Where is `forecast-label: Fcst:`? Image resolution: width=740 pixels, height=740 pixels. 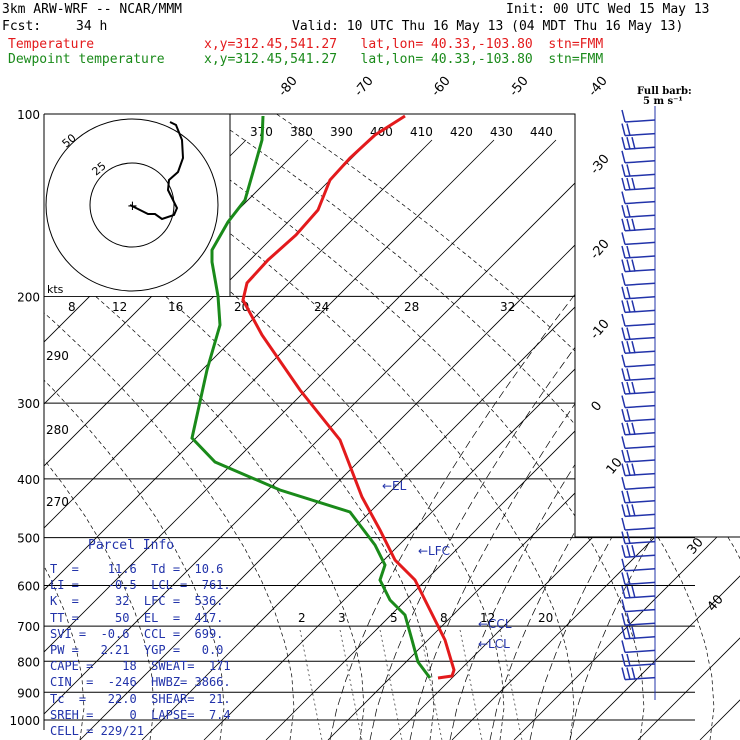 forecast-label: Fcst: is located at coordinates (22, 26).